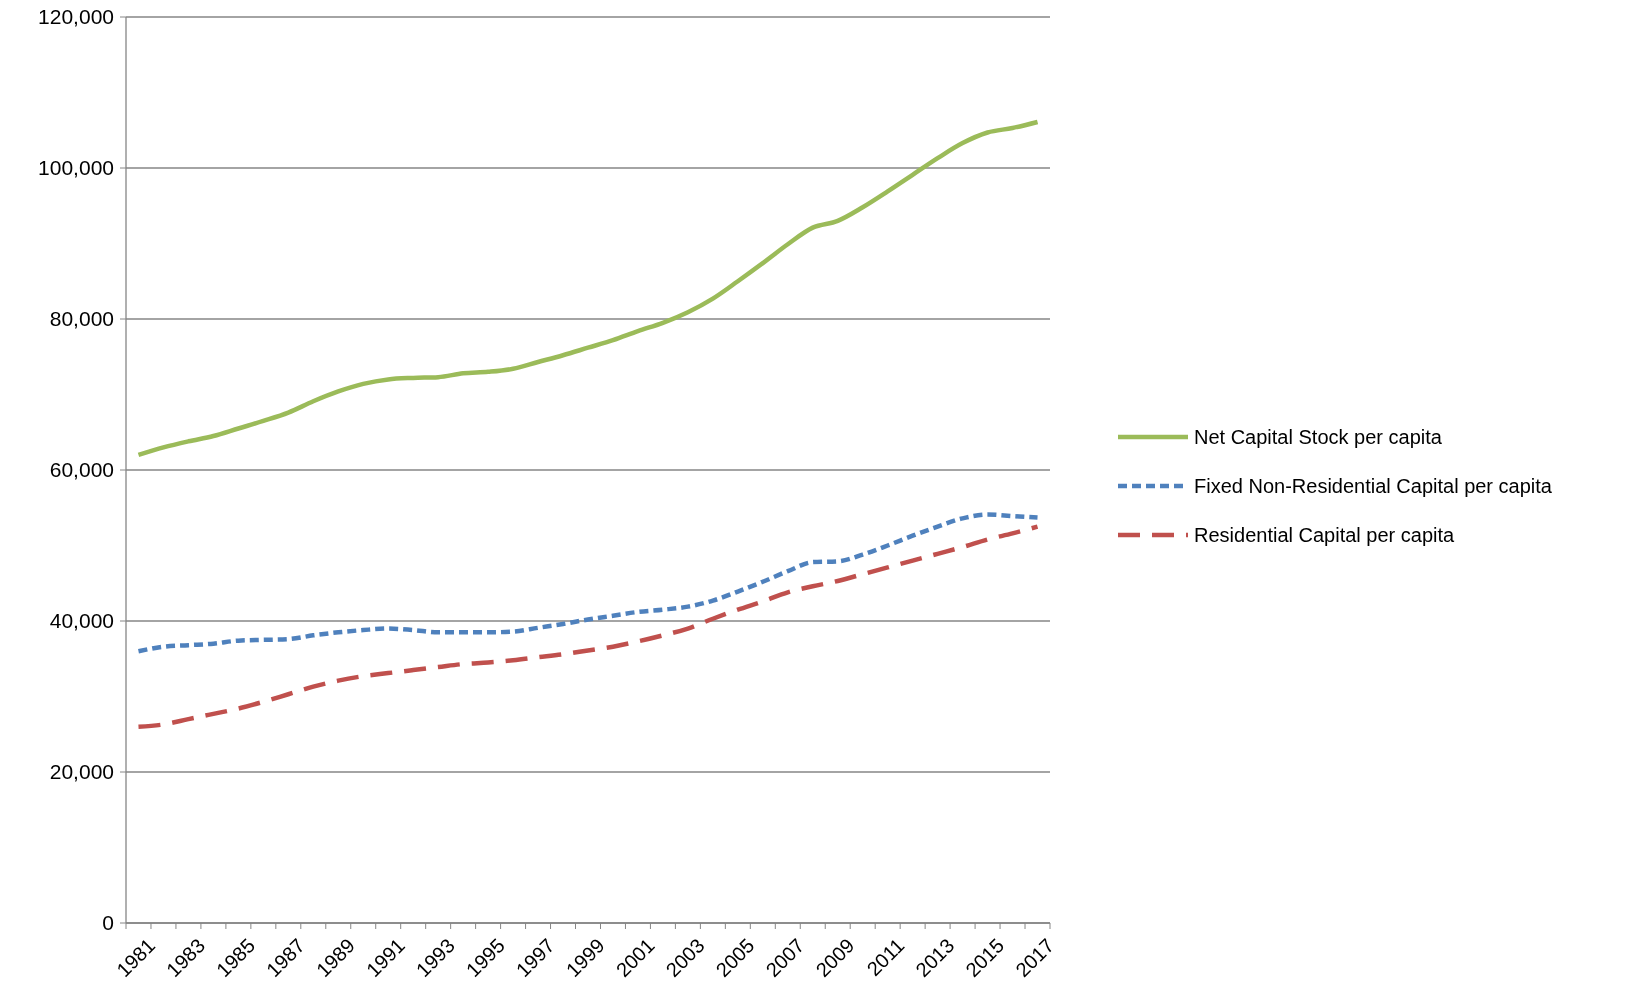  Describe the element at coordinates (1325, 535) in the screenshot. I see `legend-label: Residential Capital per capita` at that location.